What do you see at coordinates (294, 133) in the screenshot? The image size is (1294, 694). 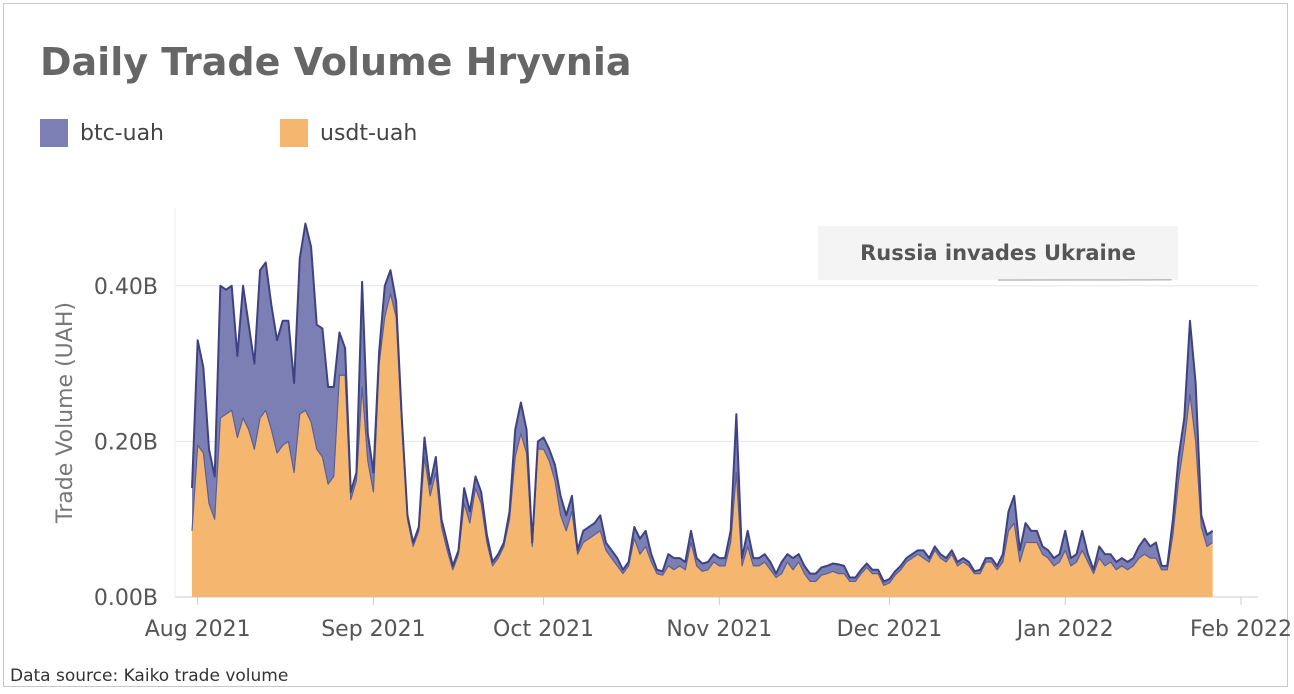 I see `legend-swatch-usdt-uah` at bounding box center [294, 133].